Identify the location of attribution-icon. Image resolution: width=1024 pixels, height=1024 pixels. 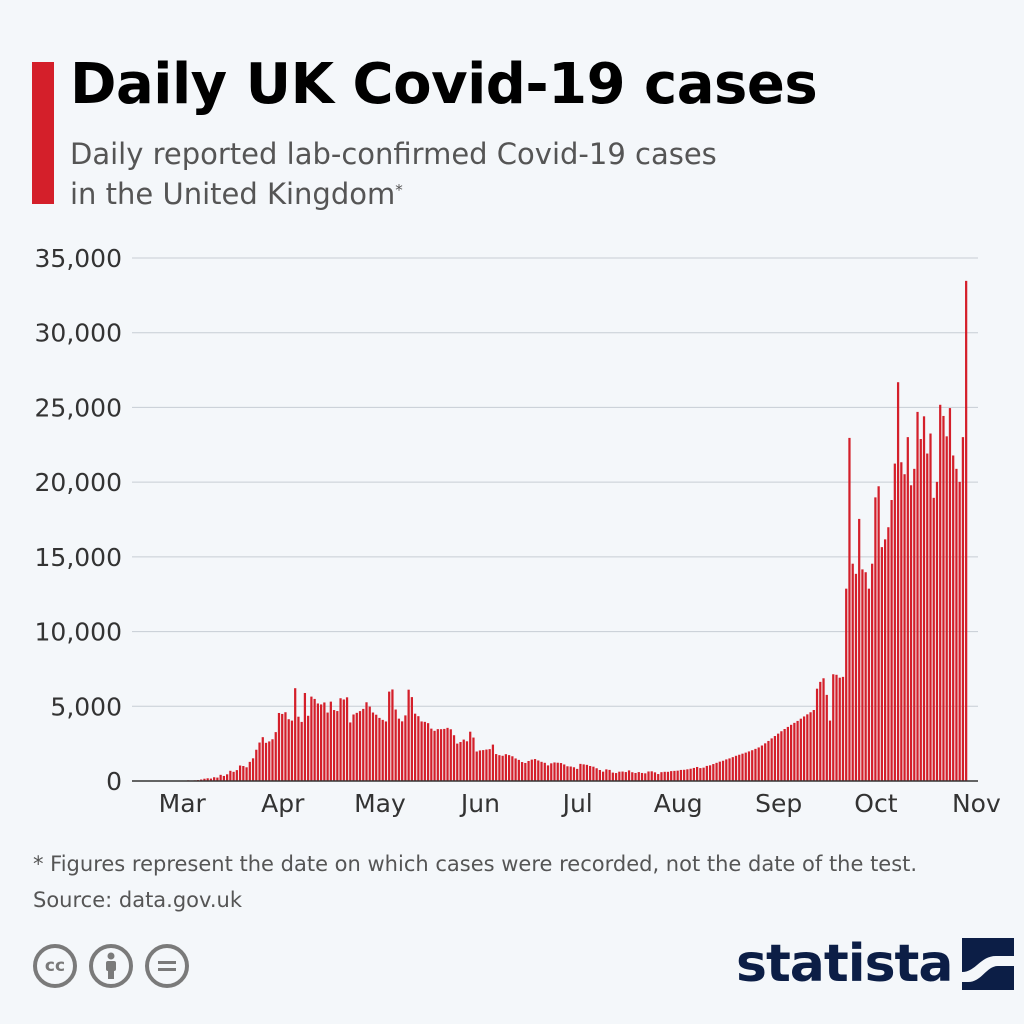
(111, 966).